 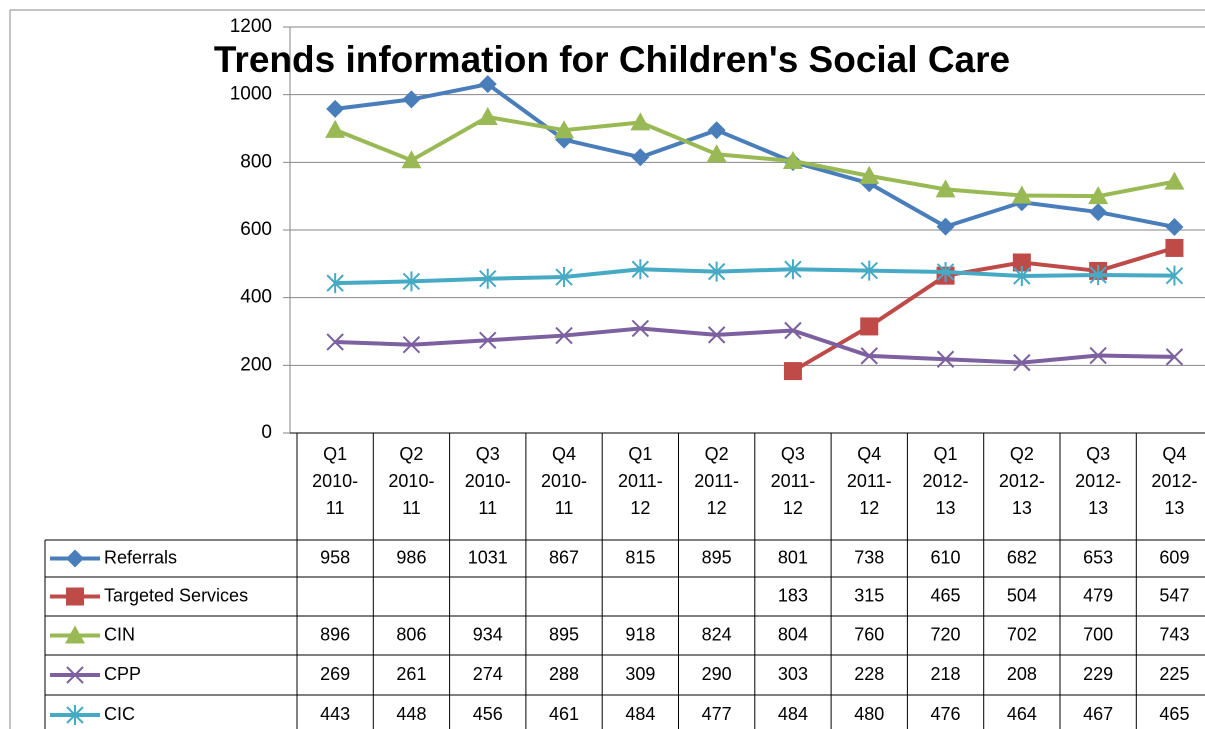 What do you see at coordinates (869, 714) in the screenshot?
I see `table-value: 480` at bounding box center [869, 714].